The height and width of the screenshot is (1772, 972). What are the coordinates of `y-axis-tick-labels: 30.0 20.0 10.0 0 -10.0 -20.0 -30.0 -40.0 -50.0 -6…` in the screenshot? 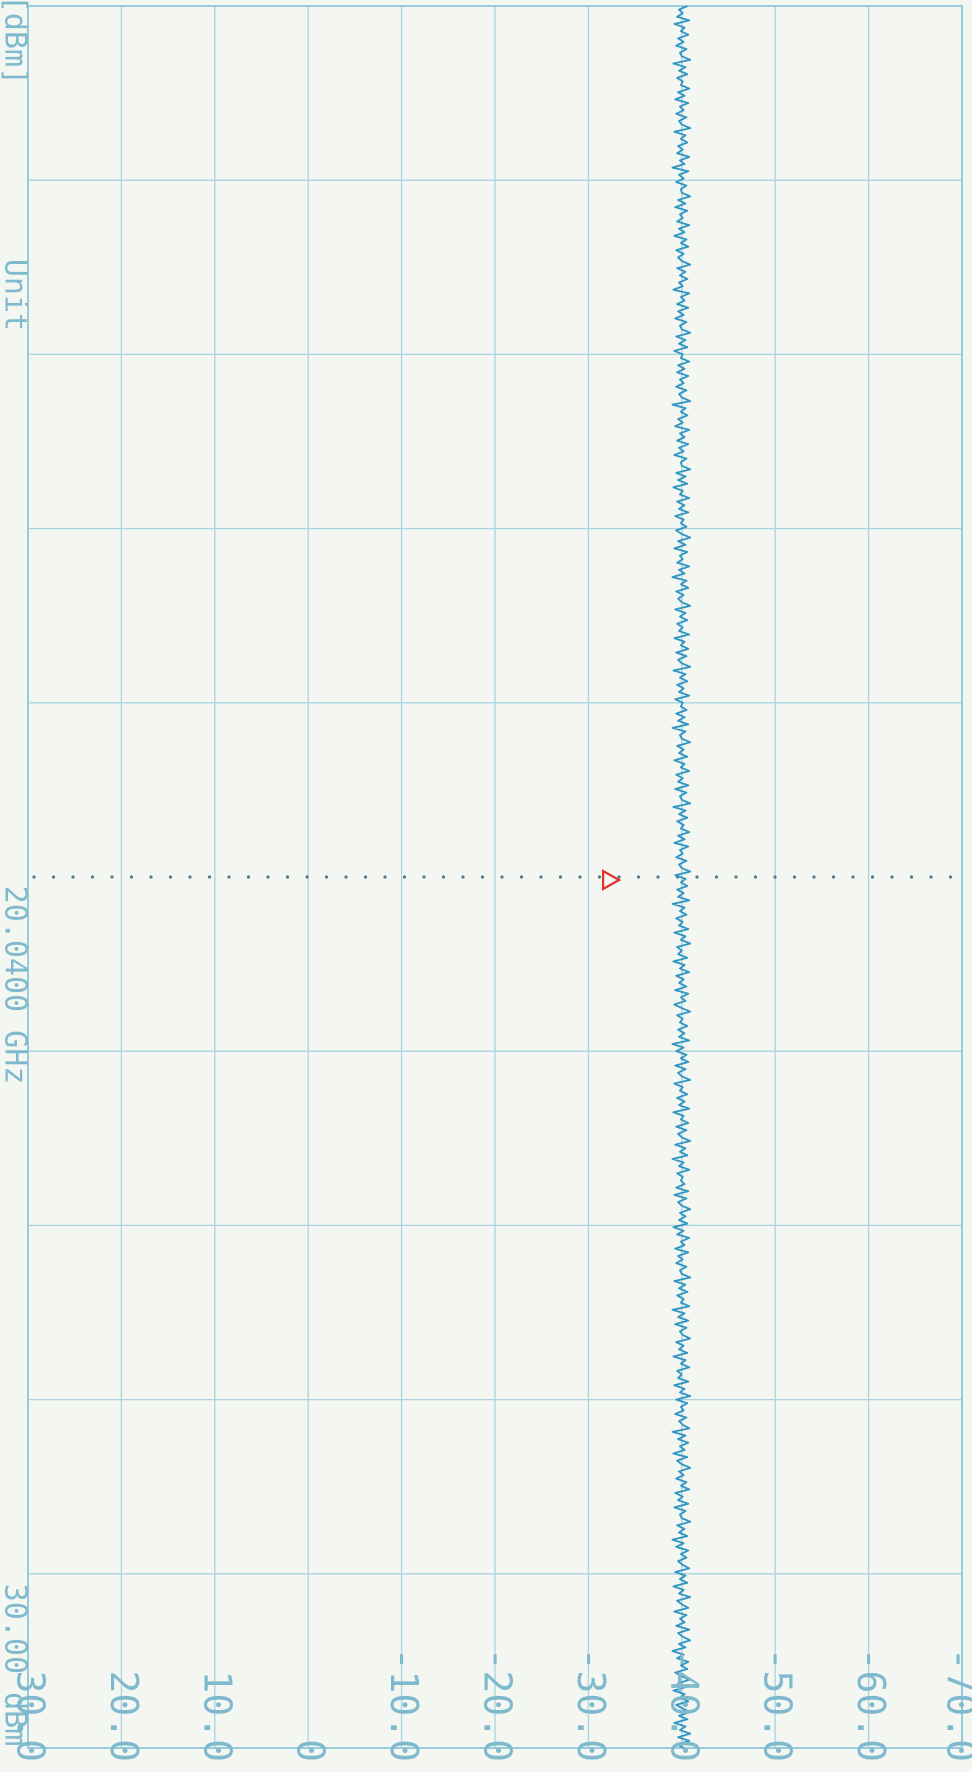 It's located at (490, 1705).